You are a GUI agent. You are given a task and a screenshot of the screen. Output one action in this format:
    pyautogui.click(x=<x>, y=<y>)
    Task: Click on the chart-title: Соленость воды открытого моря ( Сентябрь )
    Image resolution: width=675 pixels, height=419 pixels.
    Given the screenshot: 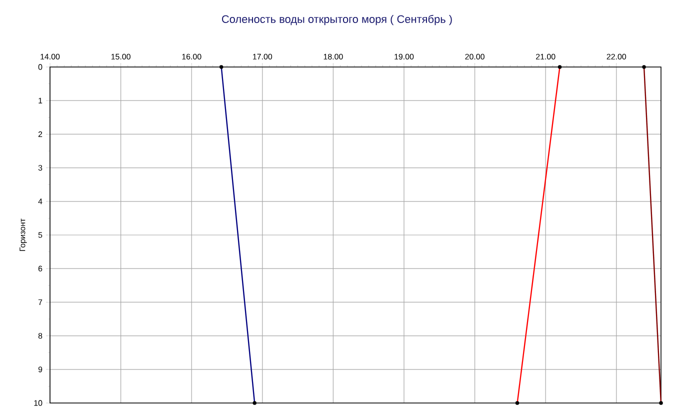 What is the action you would take?
    pyautogui.click(x=337, y=20)
    